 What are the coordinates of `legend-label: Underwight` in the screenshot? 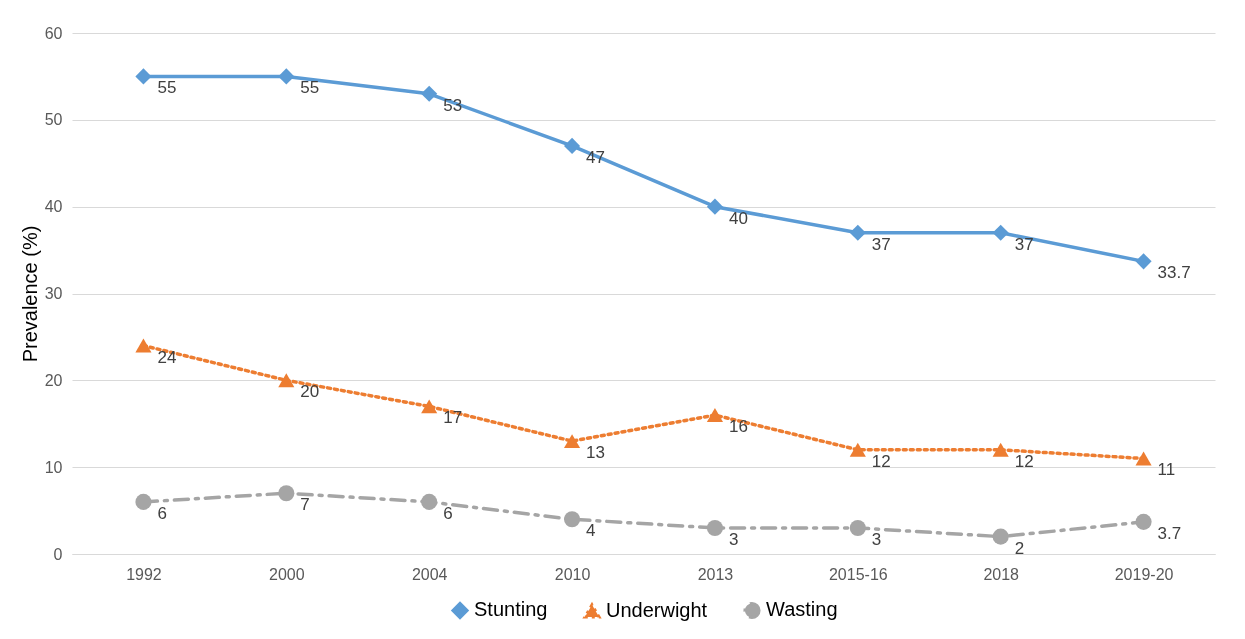 It's located at (657, 609).